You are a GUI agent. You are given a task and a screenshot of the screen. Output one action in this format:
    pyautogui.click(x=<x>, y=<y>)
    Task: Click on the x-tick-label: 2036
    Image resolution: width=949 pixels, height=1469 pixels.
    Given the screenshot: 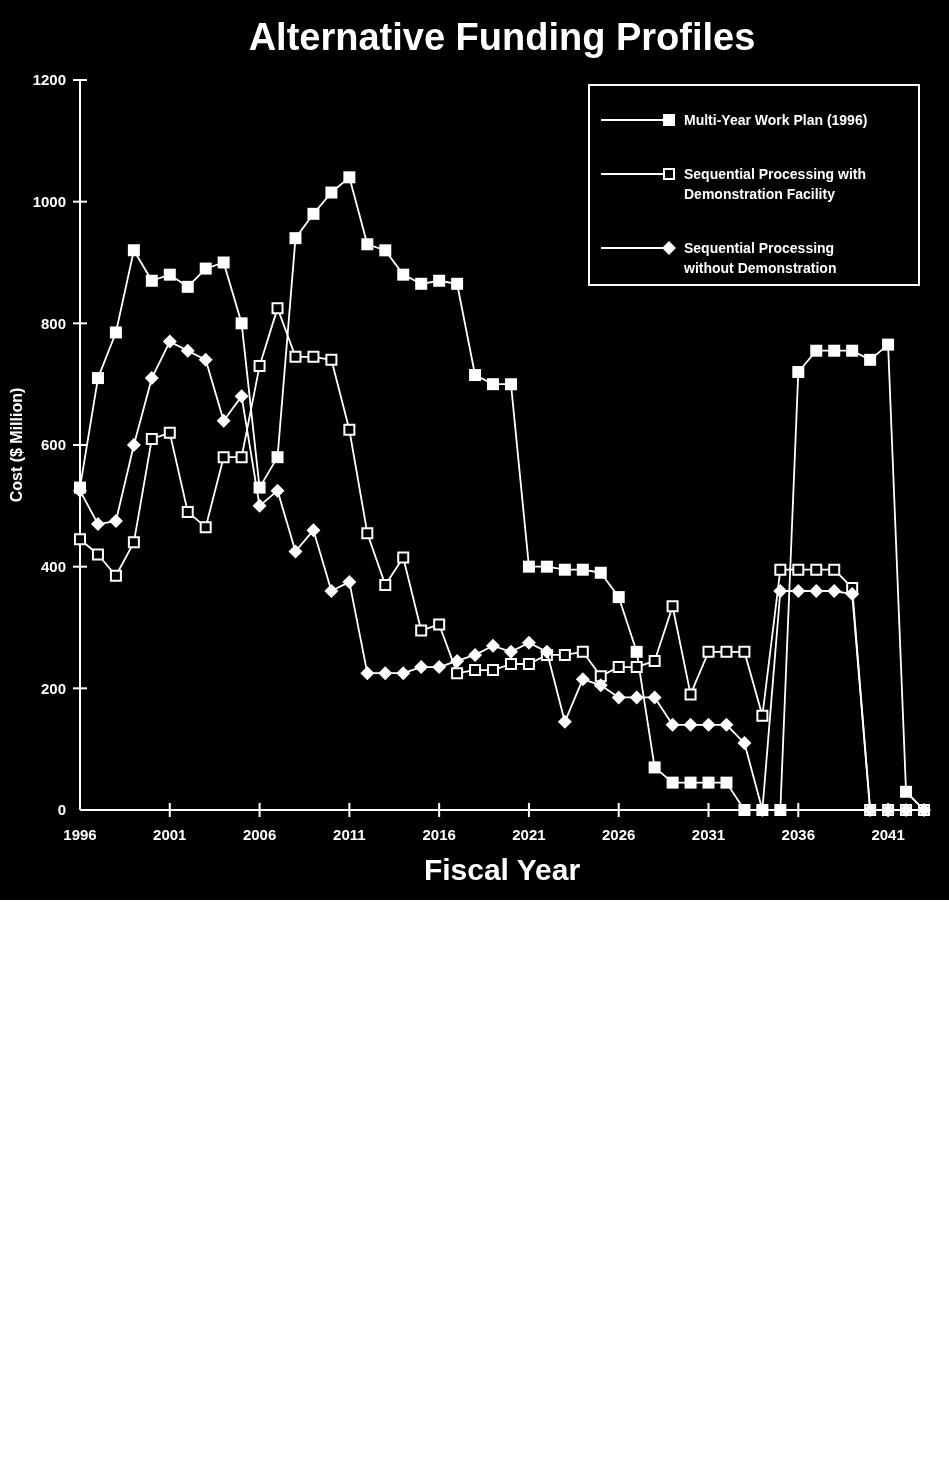 What is the action you would take?
    pyautogui.click(x=798, y=834)
    